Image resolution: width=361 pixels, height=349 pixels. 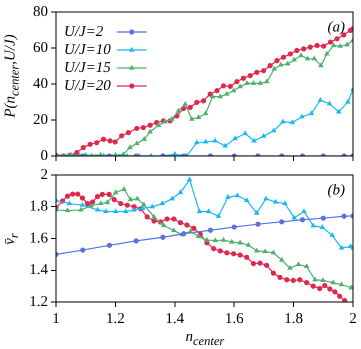 What do you see at coordinates (205, 339) in the screenshot?
I see `x-axis-title: n$_{center}$` at bounding box center [205, 339].